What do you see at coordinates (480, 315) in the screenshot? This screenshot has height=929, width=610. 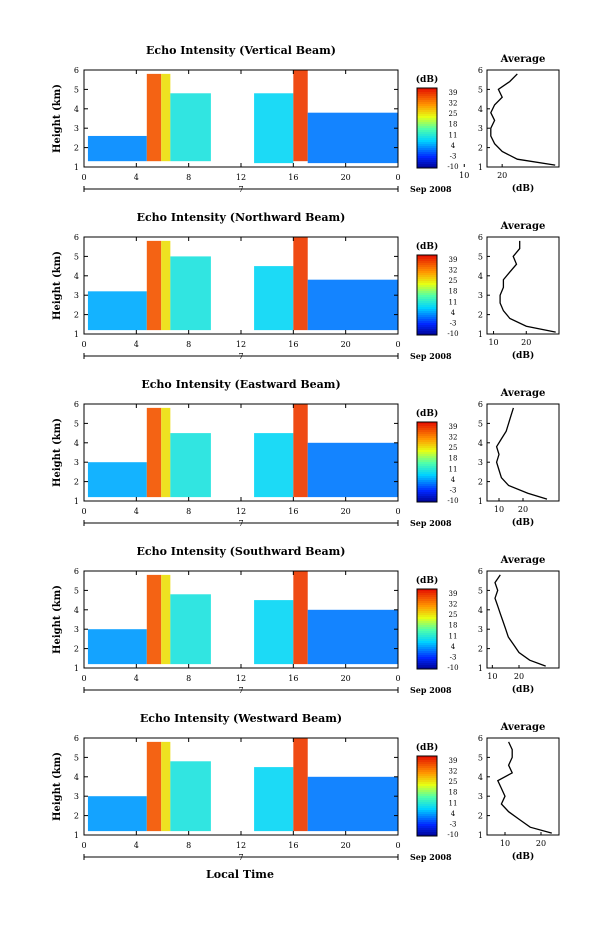 I see `avg-y-tick-label: 2` at bounding box center [480, 315].